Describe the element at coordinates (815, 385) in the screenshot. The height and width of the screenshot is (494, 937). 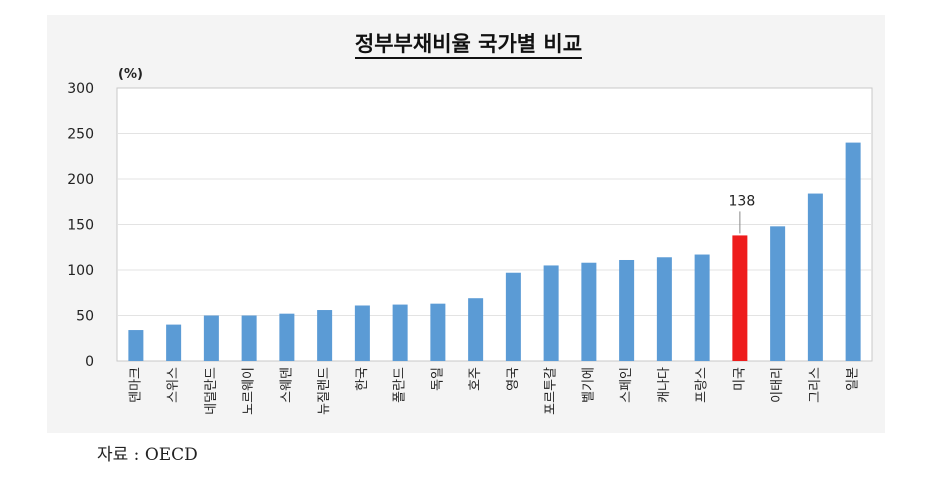
I see `x-tick-label: 그리스` at that location.